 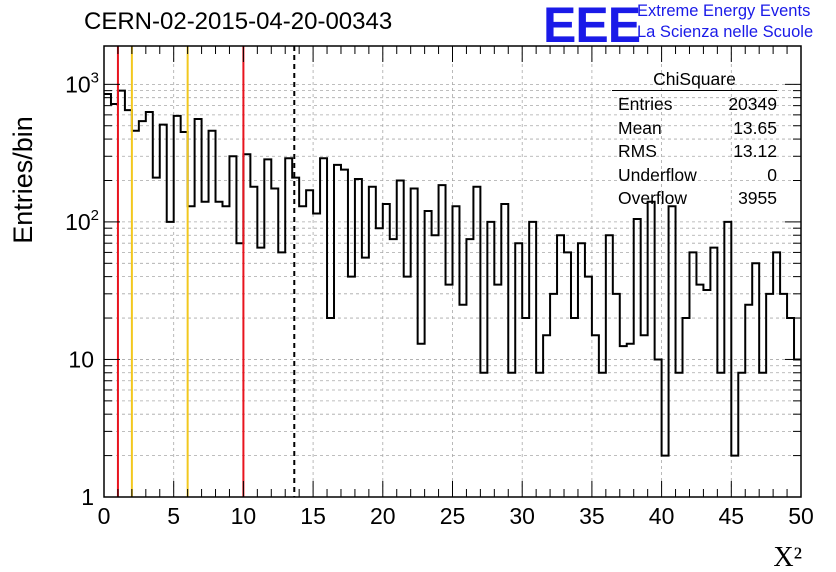 What do you see at coordinates (755, 127) in the screenshot?
I see `stats-value: 13.65` at bounding box center [755, 127].